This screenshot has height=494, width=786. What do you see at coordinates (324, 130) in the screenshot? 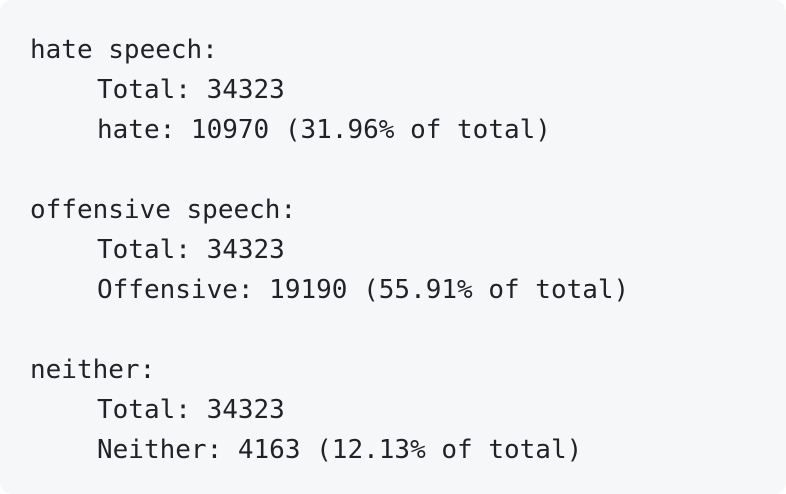
I see `detail-line: hate: 10970 (31.96% of total)` at bounding box center [324, 130].